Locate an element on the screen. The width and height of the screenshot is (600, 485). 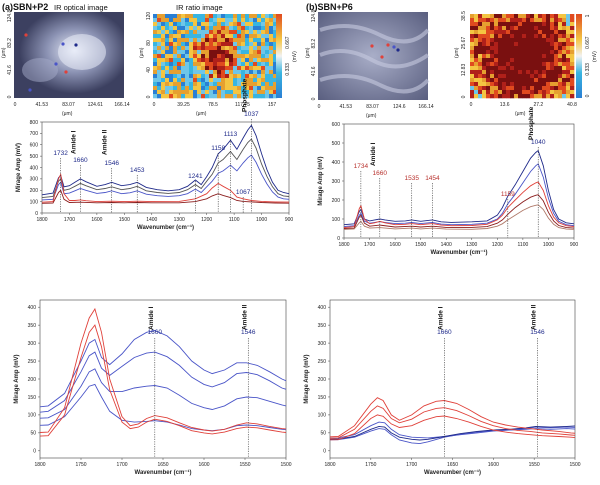
a-ratio-xtick: 117.75 is located at coordinates (242, 105).